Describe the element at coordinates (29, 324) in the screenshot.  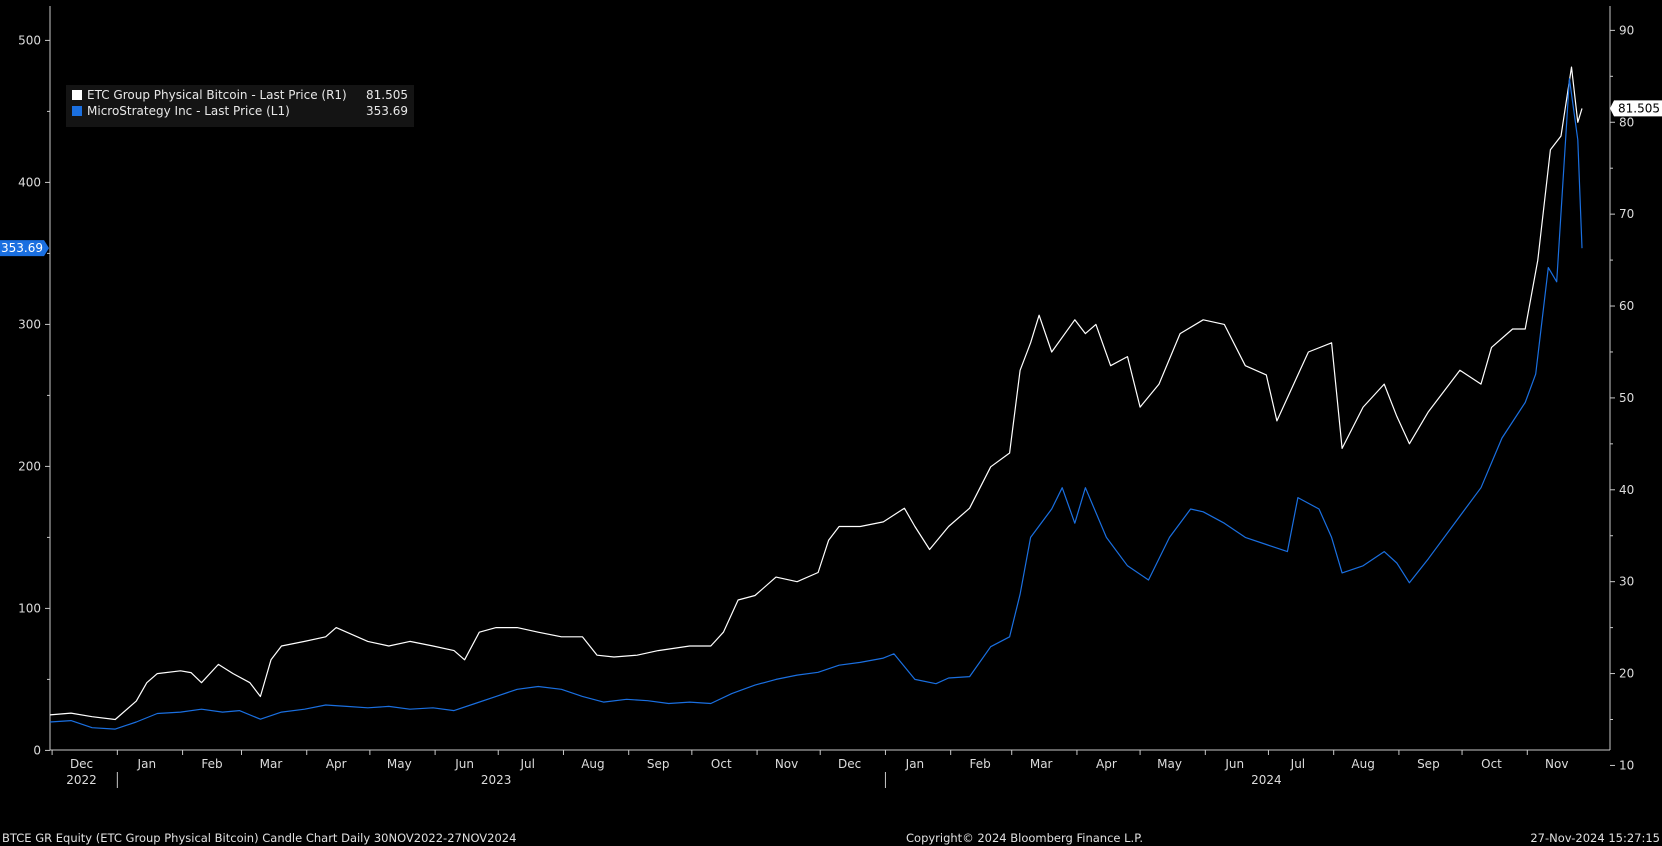
I see `left-axis-tick-label: 300` at that location.